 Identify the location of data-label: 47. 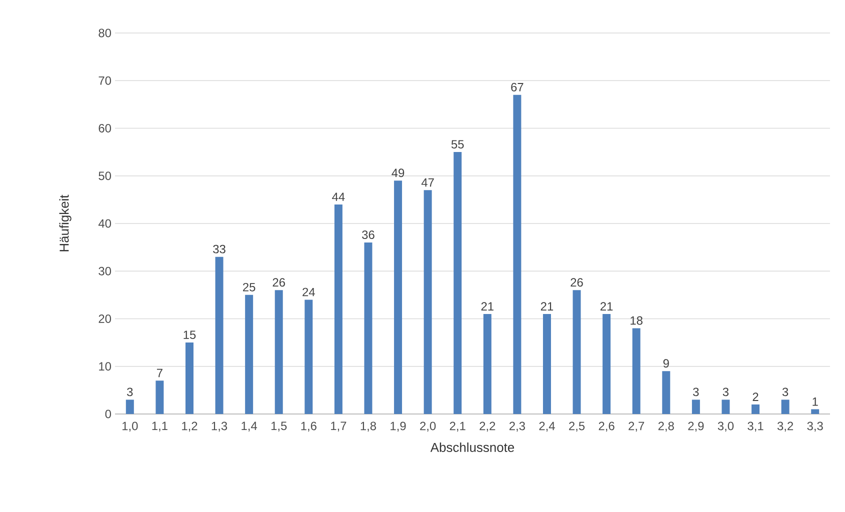
(427, 182).